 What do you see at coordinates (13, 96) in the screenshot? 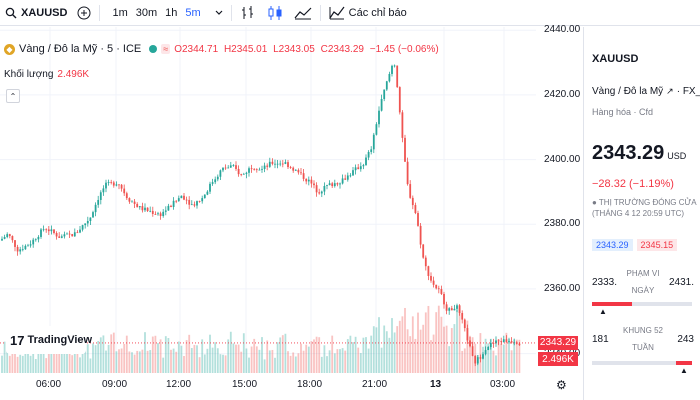
I see `collapse-legend-button: ⌃` at bounding box center [13, 96].